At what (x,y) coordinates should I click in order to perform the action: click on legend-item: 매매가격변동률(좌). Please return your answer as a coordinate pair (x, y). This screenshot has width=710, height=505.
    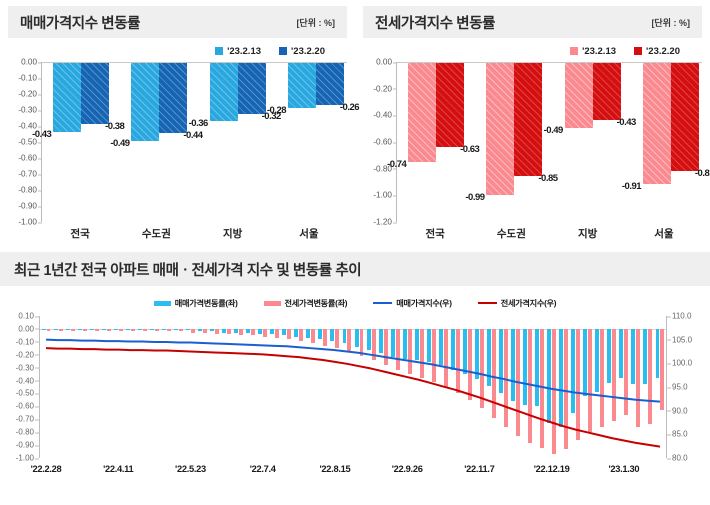
    Looking at the image, I should click on (195, 303).